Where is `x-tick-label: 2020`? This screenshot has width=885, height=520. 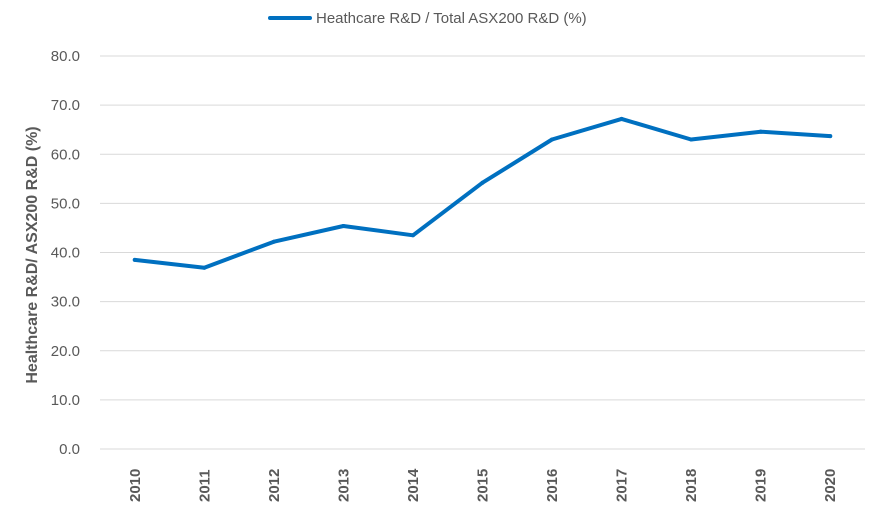
x-tick-label: 2020 is located at coordinates (830, 485).